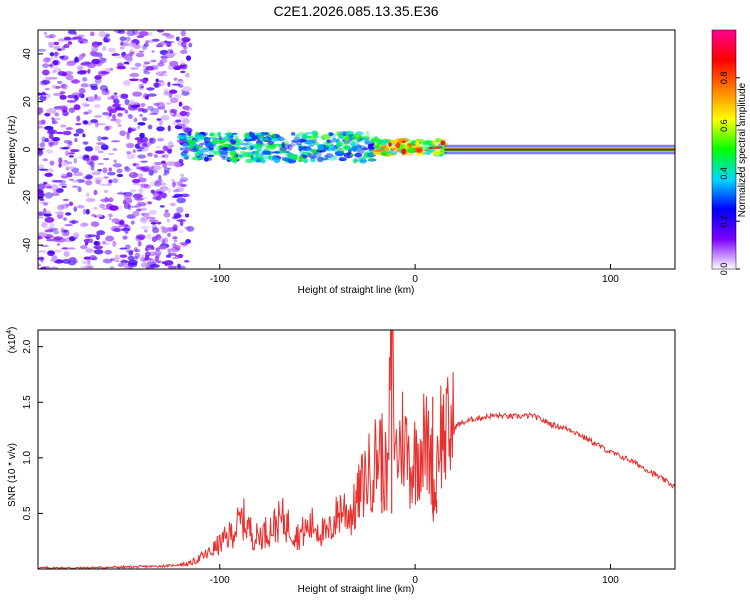  What do you see at coordinates (724, 221) in the screenshot?
I see `colorbar-tick-label: 0.2` at bounding box center [724, 221].